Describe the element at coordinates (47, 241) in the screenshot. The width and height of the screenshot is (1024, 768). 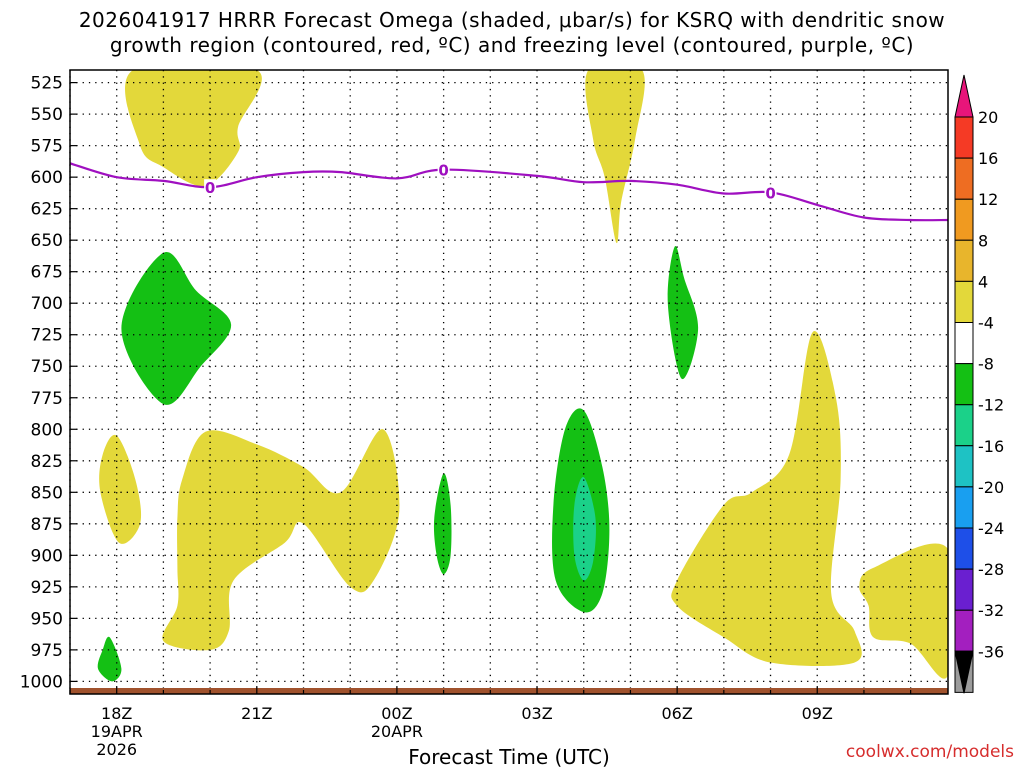
I see `y-tick-label: 650` at that location.